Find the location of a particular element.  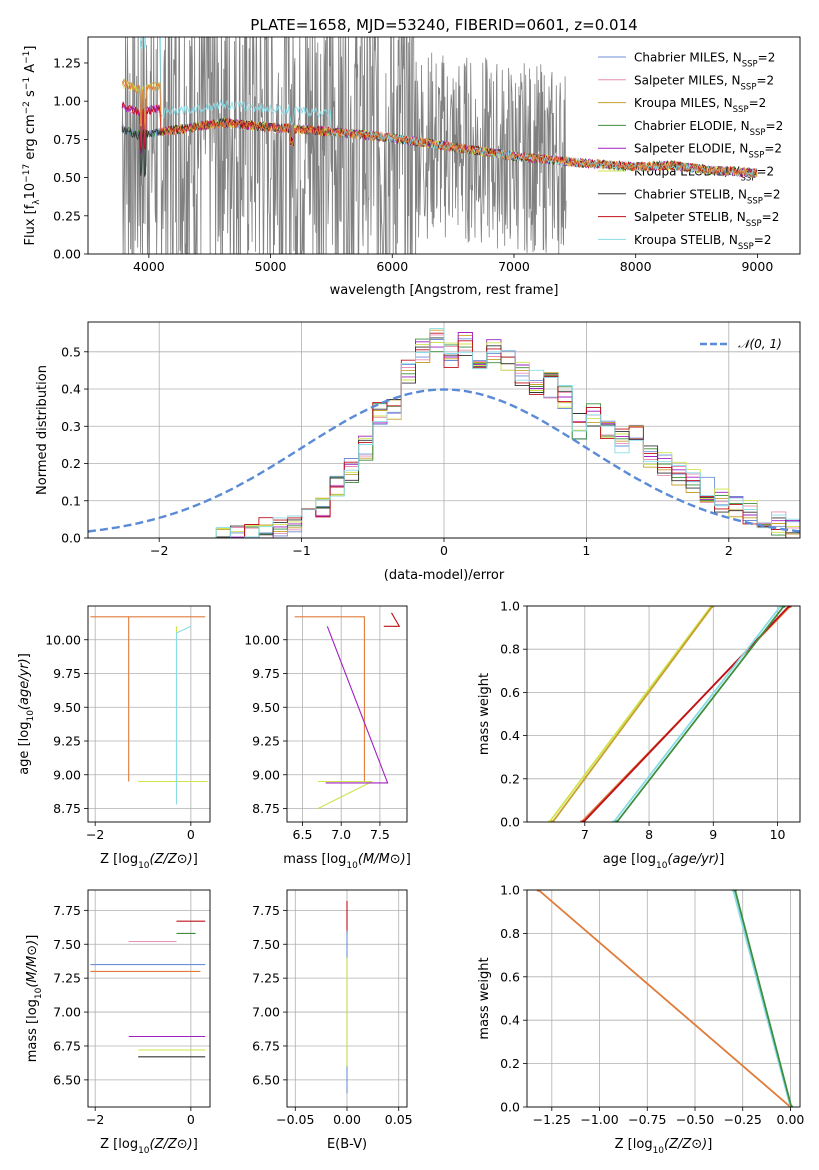

observed-spectrum is located at coordinates (344, 145).